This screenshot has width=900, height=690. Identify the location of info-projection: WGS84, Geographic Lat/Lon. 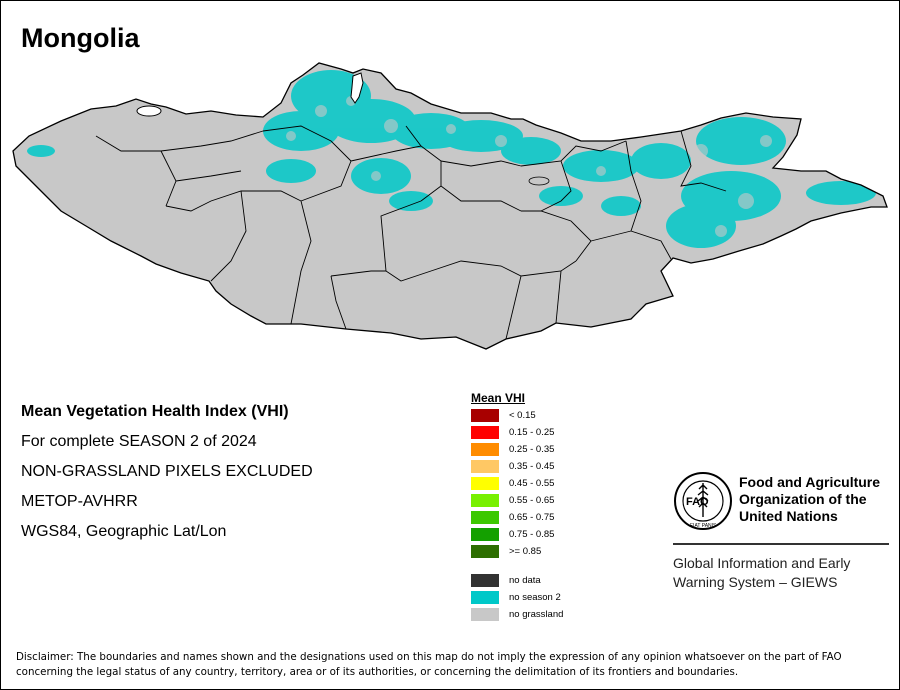
(124, 531).